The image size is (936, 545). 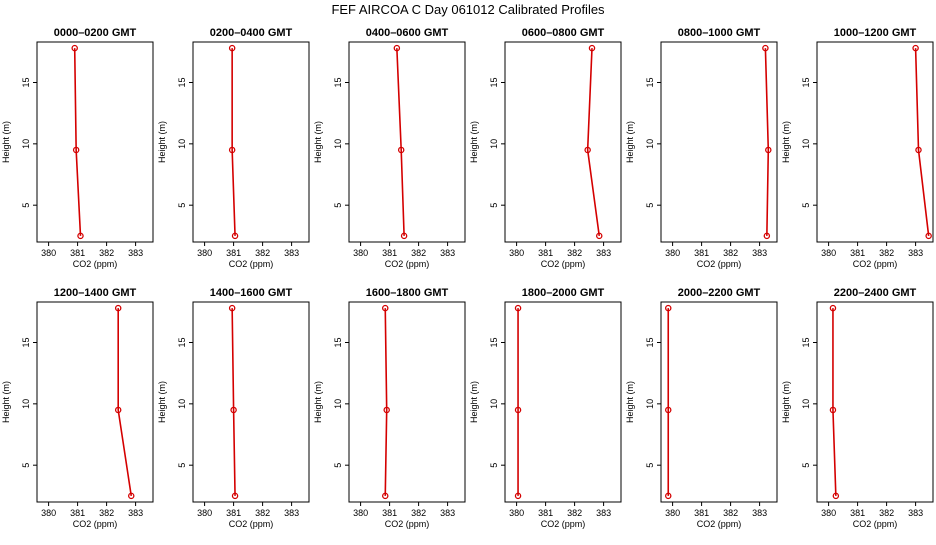 What do you see at coordinates (563, 293) in the screenshot?
I see `panel-title: 1800–2000 GMT` at bounding box center [563, 293].